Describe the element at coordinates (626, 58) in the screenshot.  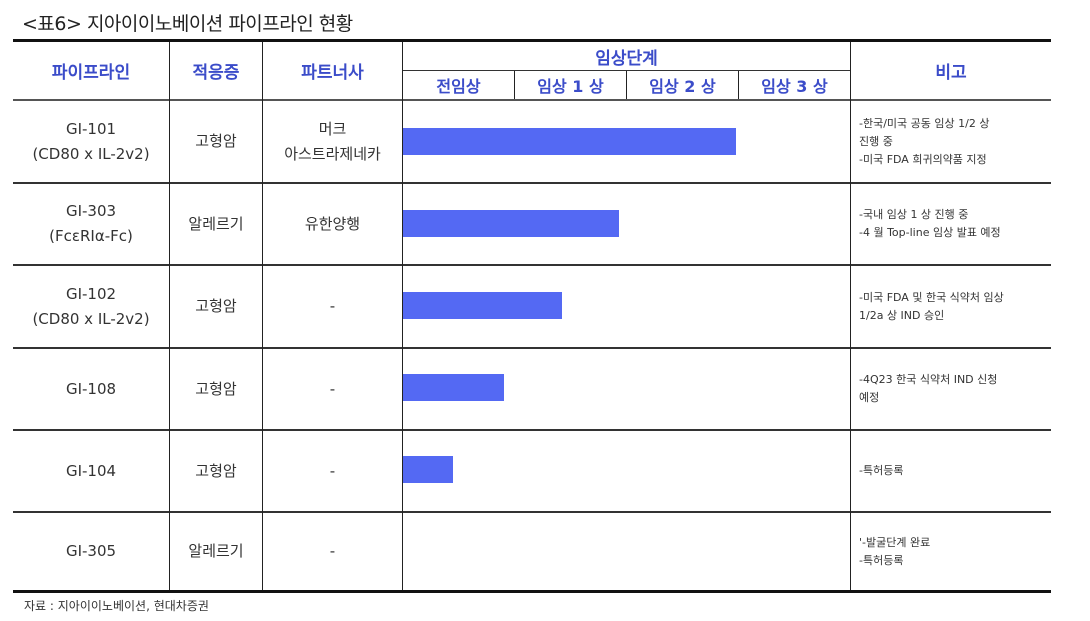
I see `header-clinical-stage: 임상단계` at that location.